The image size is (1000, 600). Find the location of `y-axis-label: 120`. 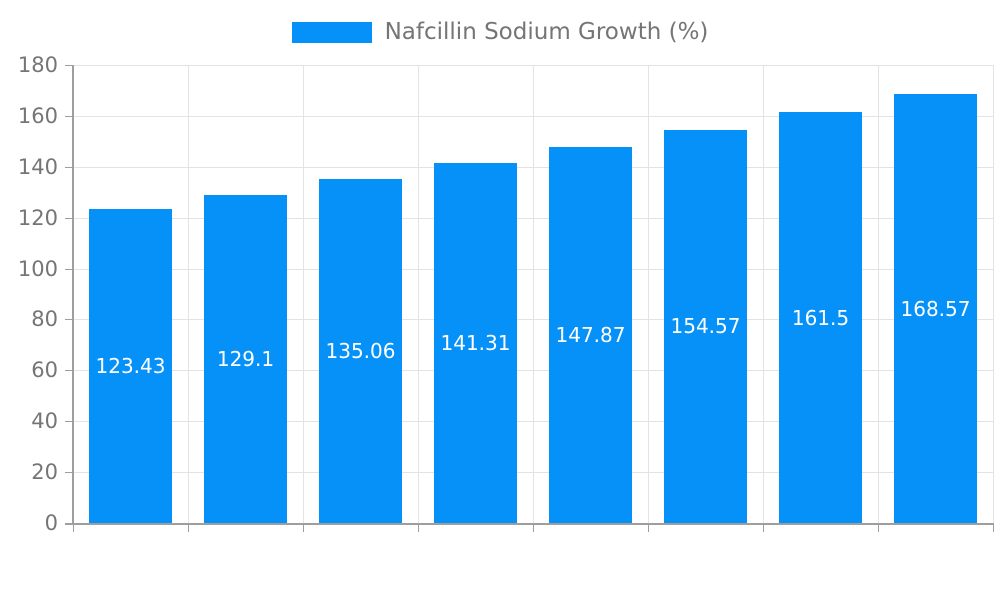

y-axis-label: 120 is located at coordinates (37, 218).